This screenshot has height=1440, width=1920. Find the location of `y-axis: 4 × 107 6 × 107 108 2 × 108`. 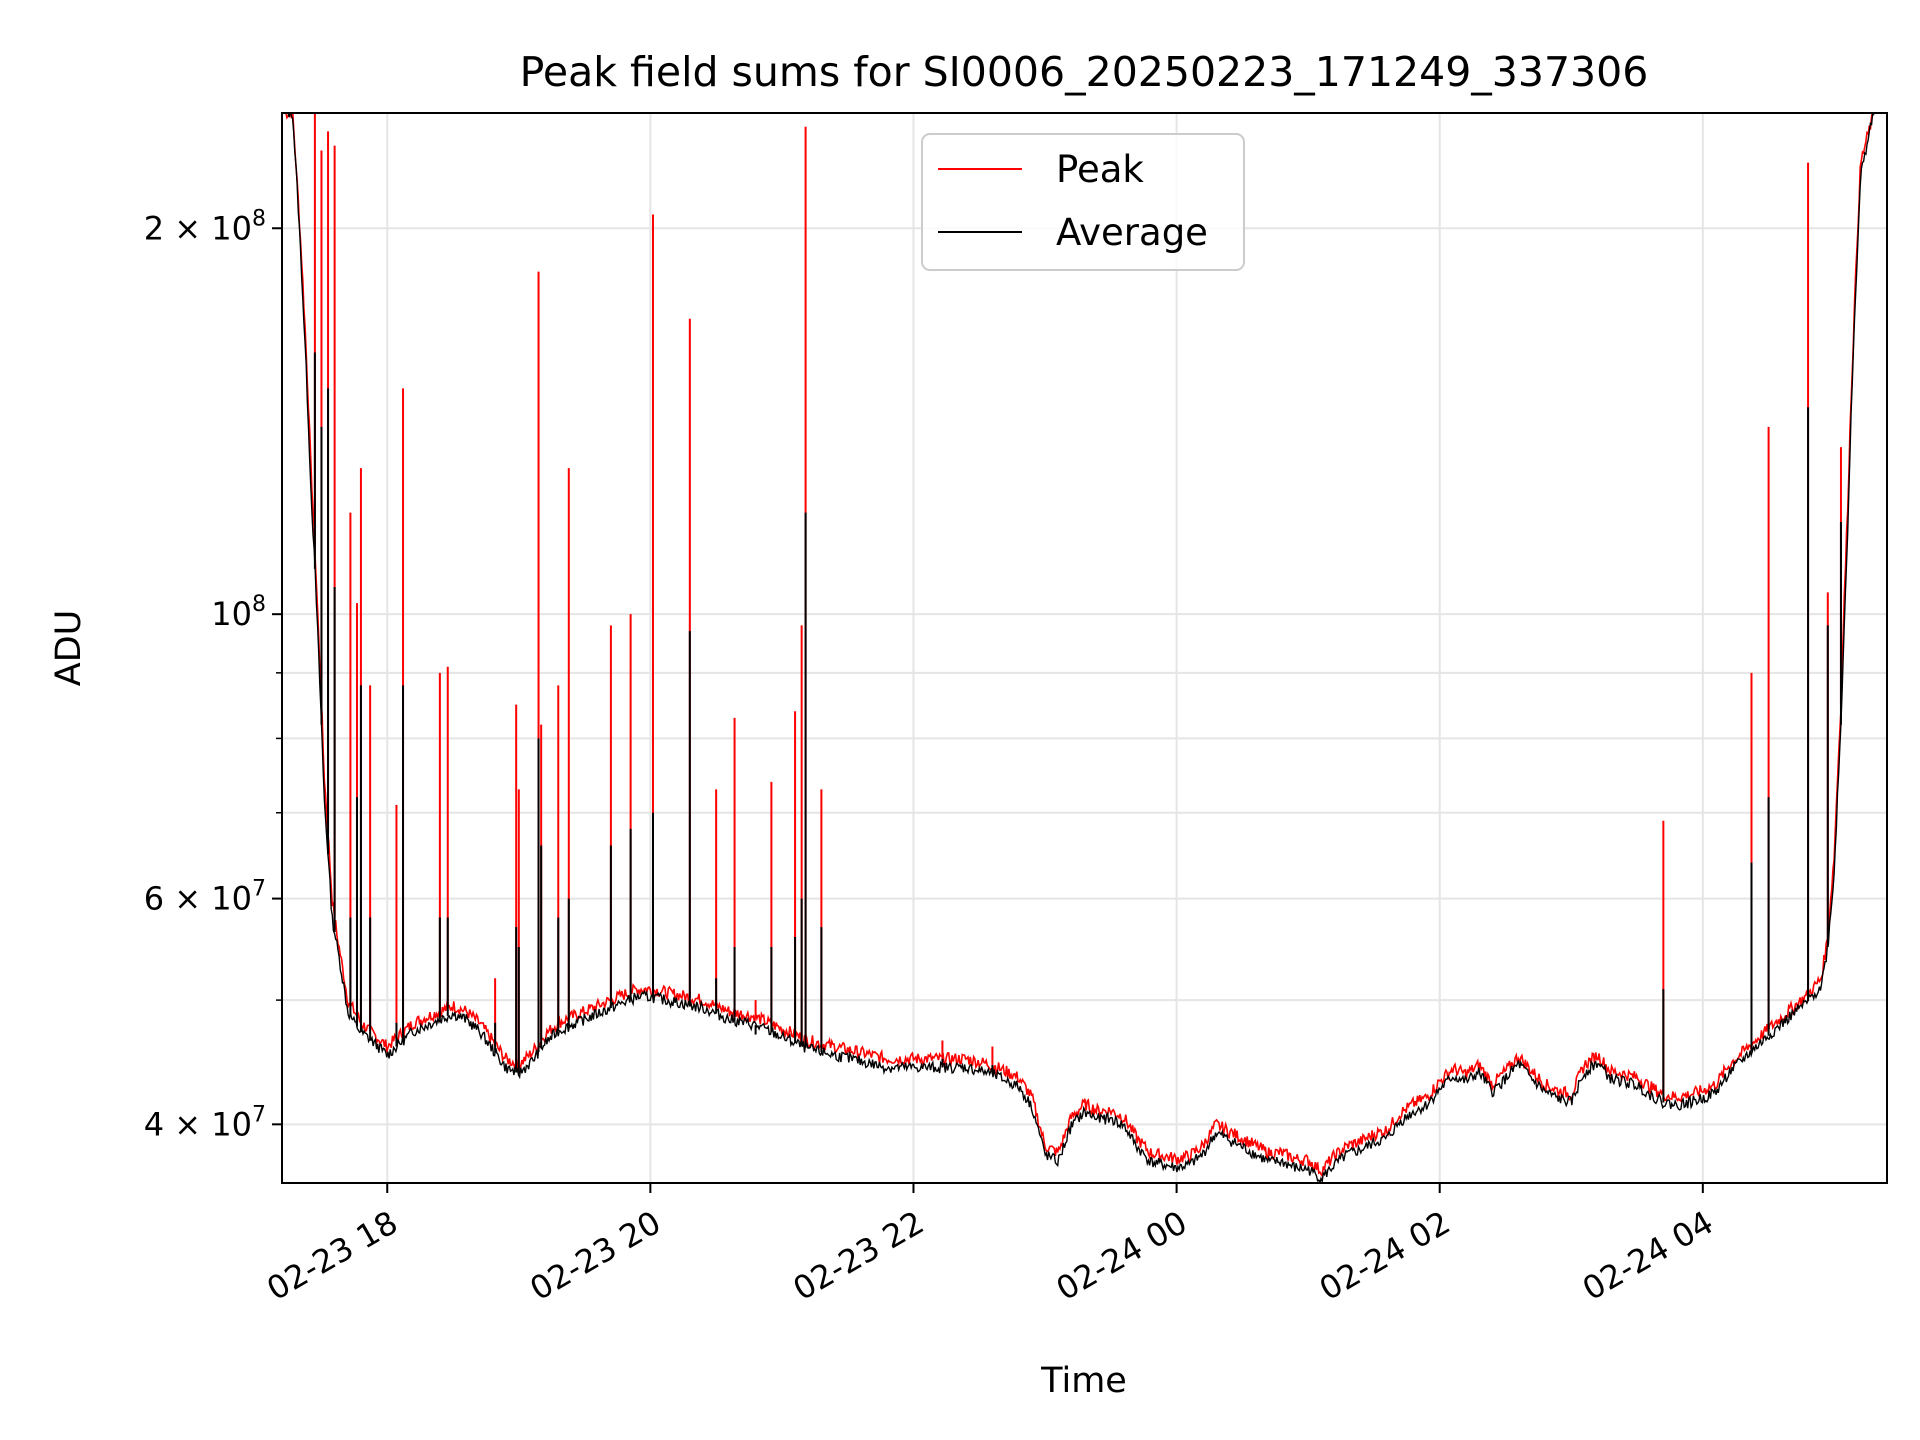

y-axis: 4 × 107 6 × 107 108 2 × 108 is located at coordinates (213, 674).